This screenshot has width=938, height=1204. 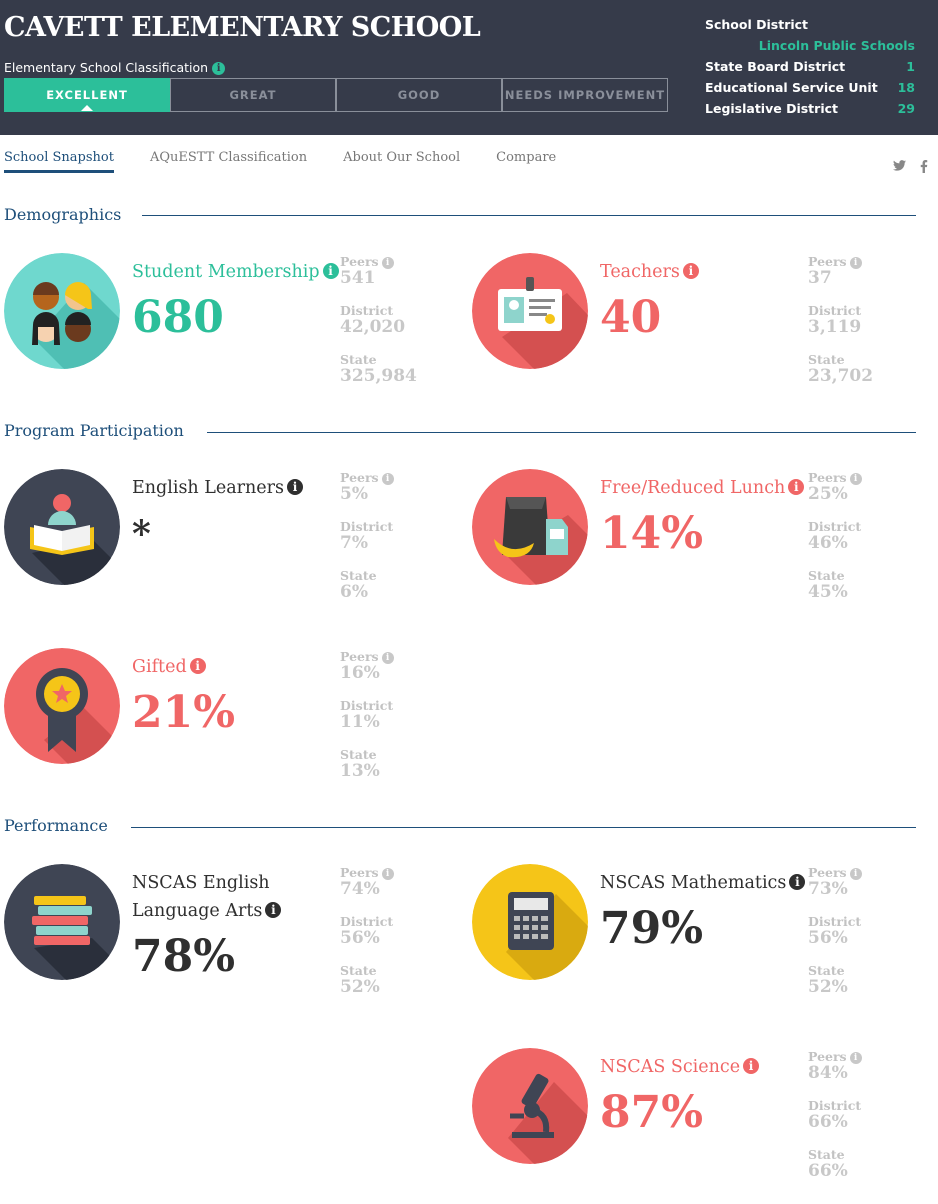 What do you see at coordinates (530, 311) in the screenshot?
I see `teacher-badge-icon` at bounding box center [530, 311].